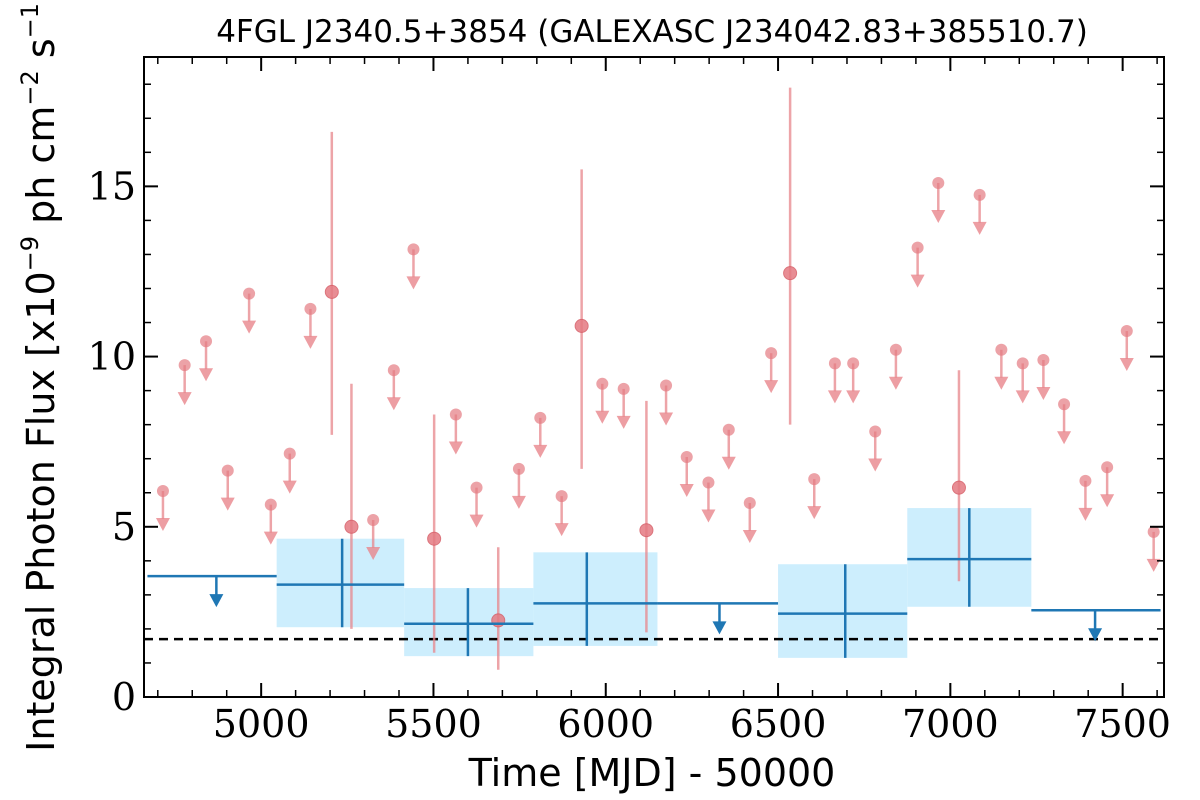  What do you see at coordinates (124, 697) in the screenshot?
I see `y-tick-label: 0` at bounding box center [124, 697].